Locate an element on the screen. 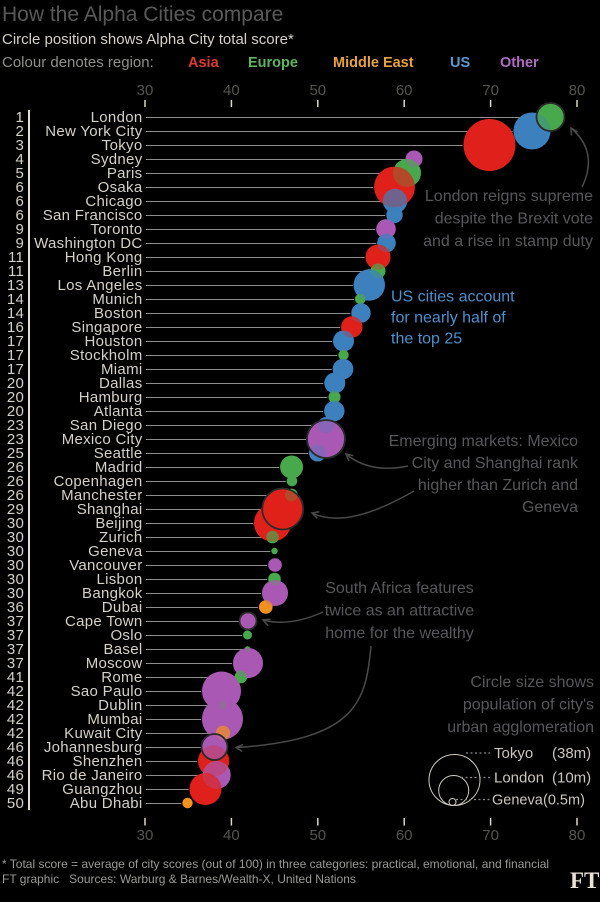  svg-text: Berlin is located at coordinates (122, 271).